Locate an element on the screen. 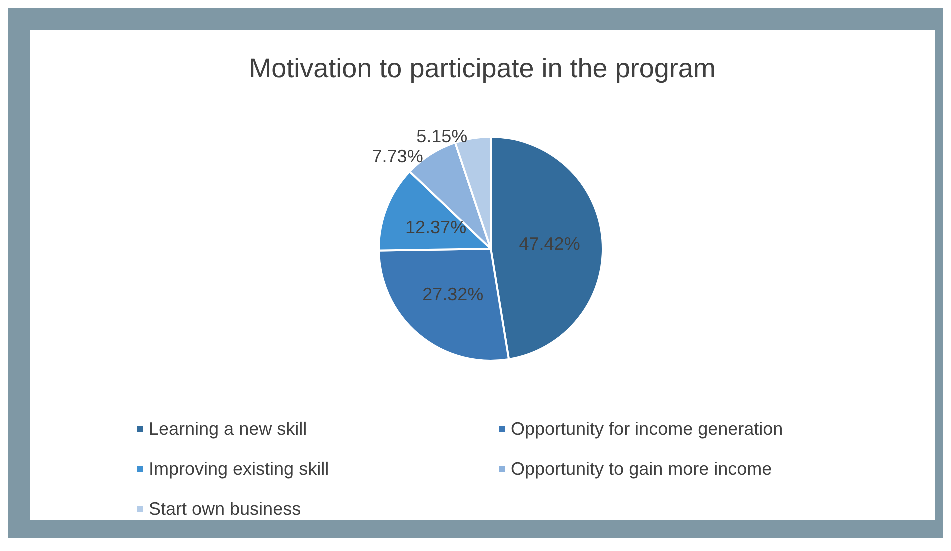 The height and width of the screenshot is (551, 951). legend-label: Start own business is located at coordinates (225, 509).